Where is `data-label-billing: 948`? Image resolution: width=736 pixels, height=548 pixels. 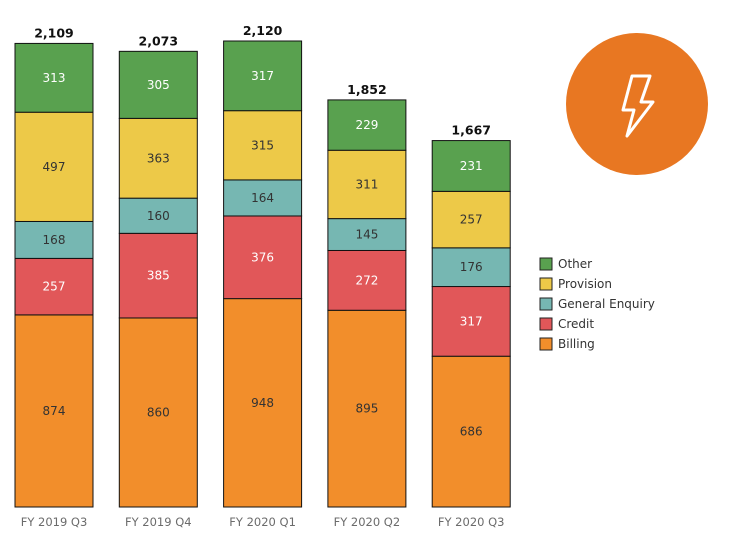
data-label-billing: 948 is located at coordinates (262, 403).